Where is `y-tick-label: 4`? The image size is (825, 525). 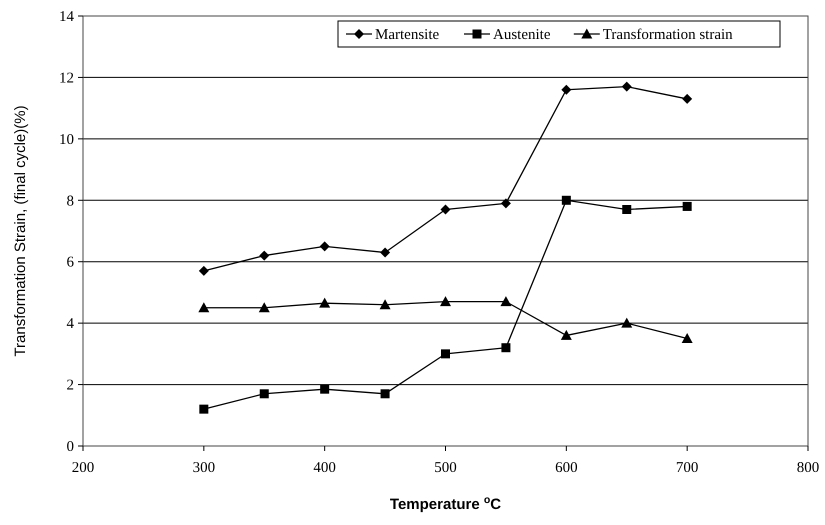 y-tick-label: 4 is located at coordinates (70, 324).